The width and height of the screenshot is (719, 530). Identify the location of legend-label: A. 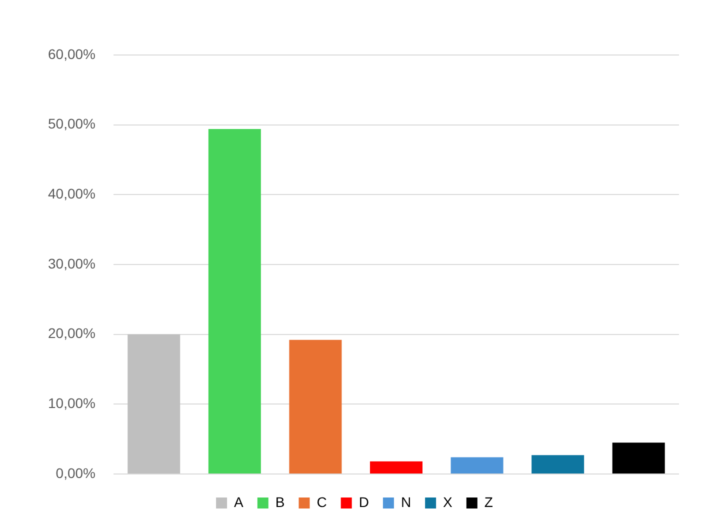
(239, 502).